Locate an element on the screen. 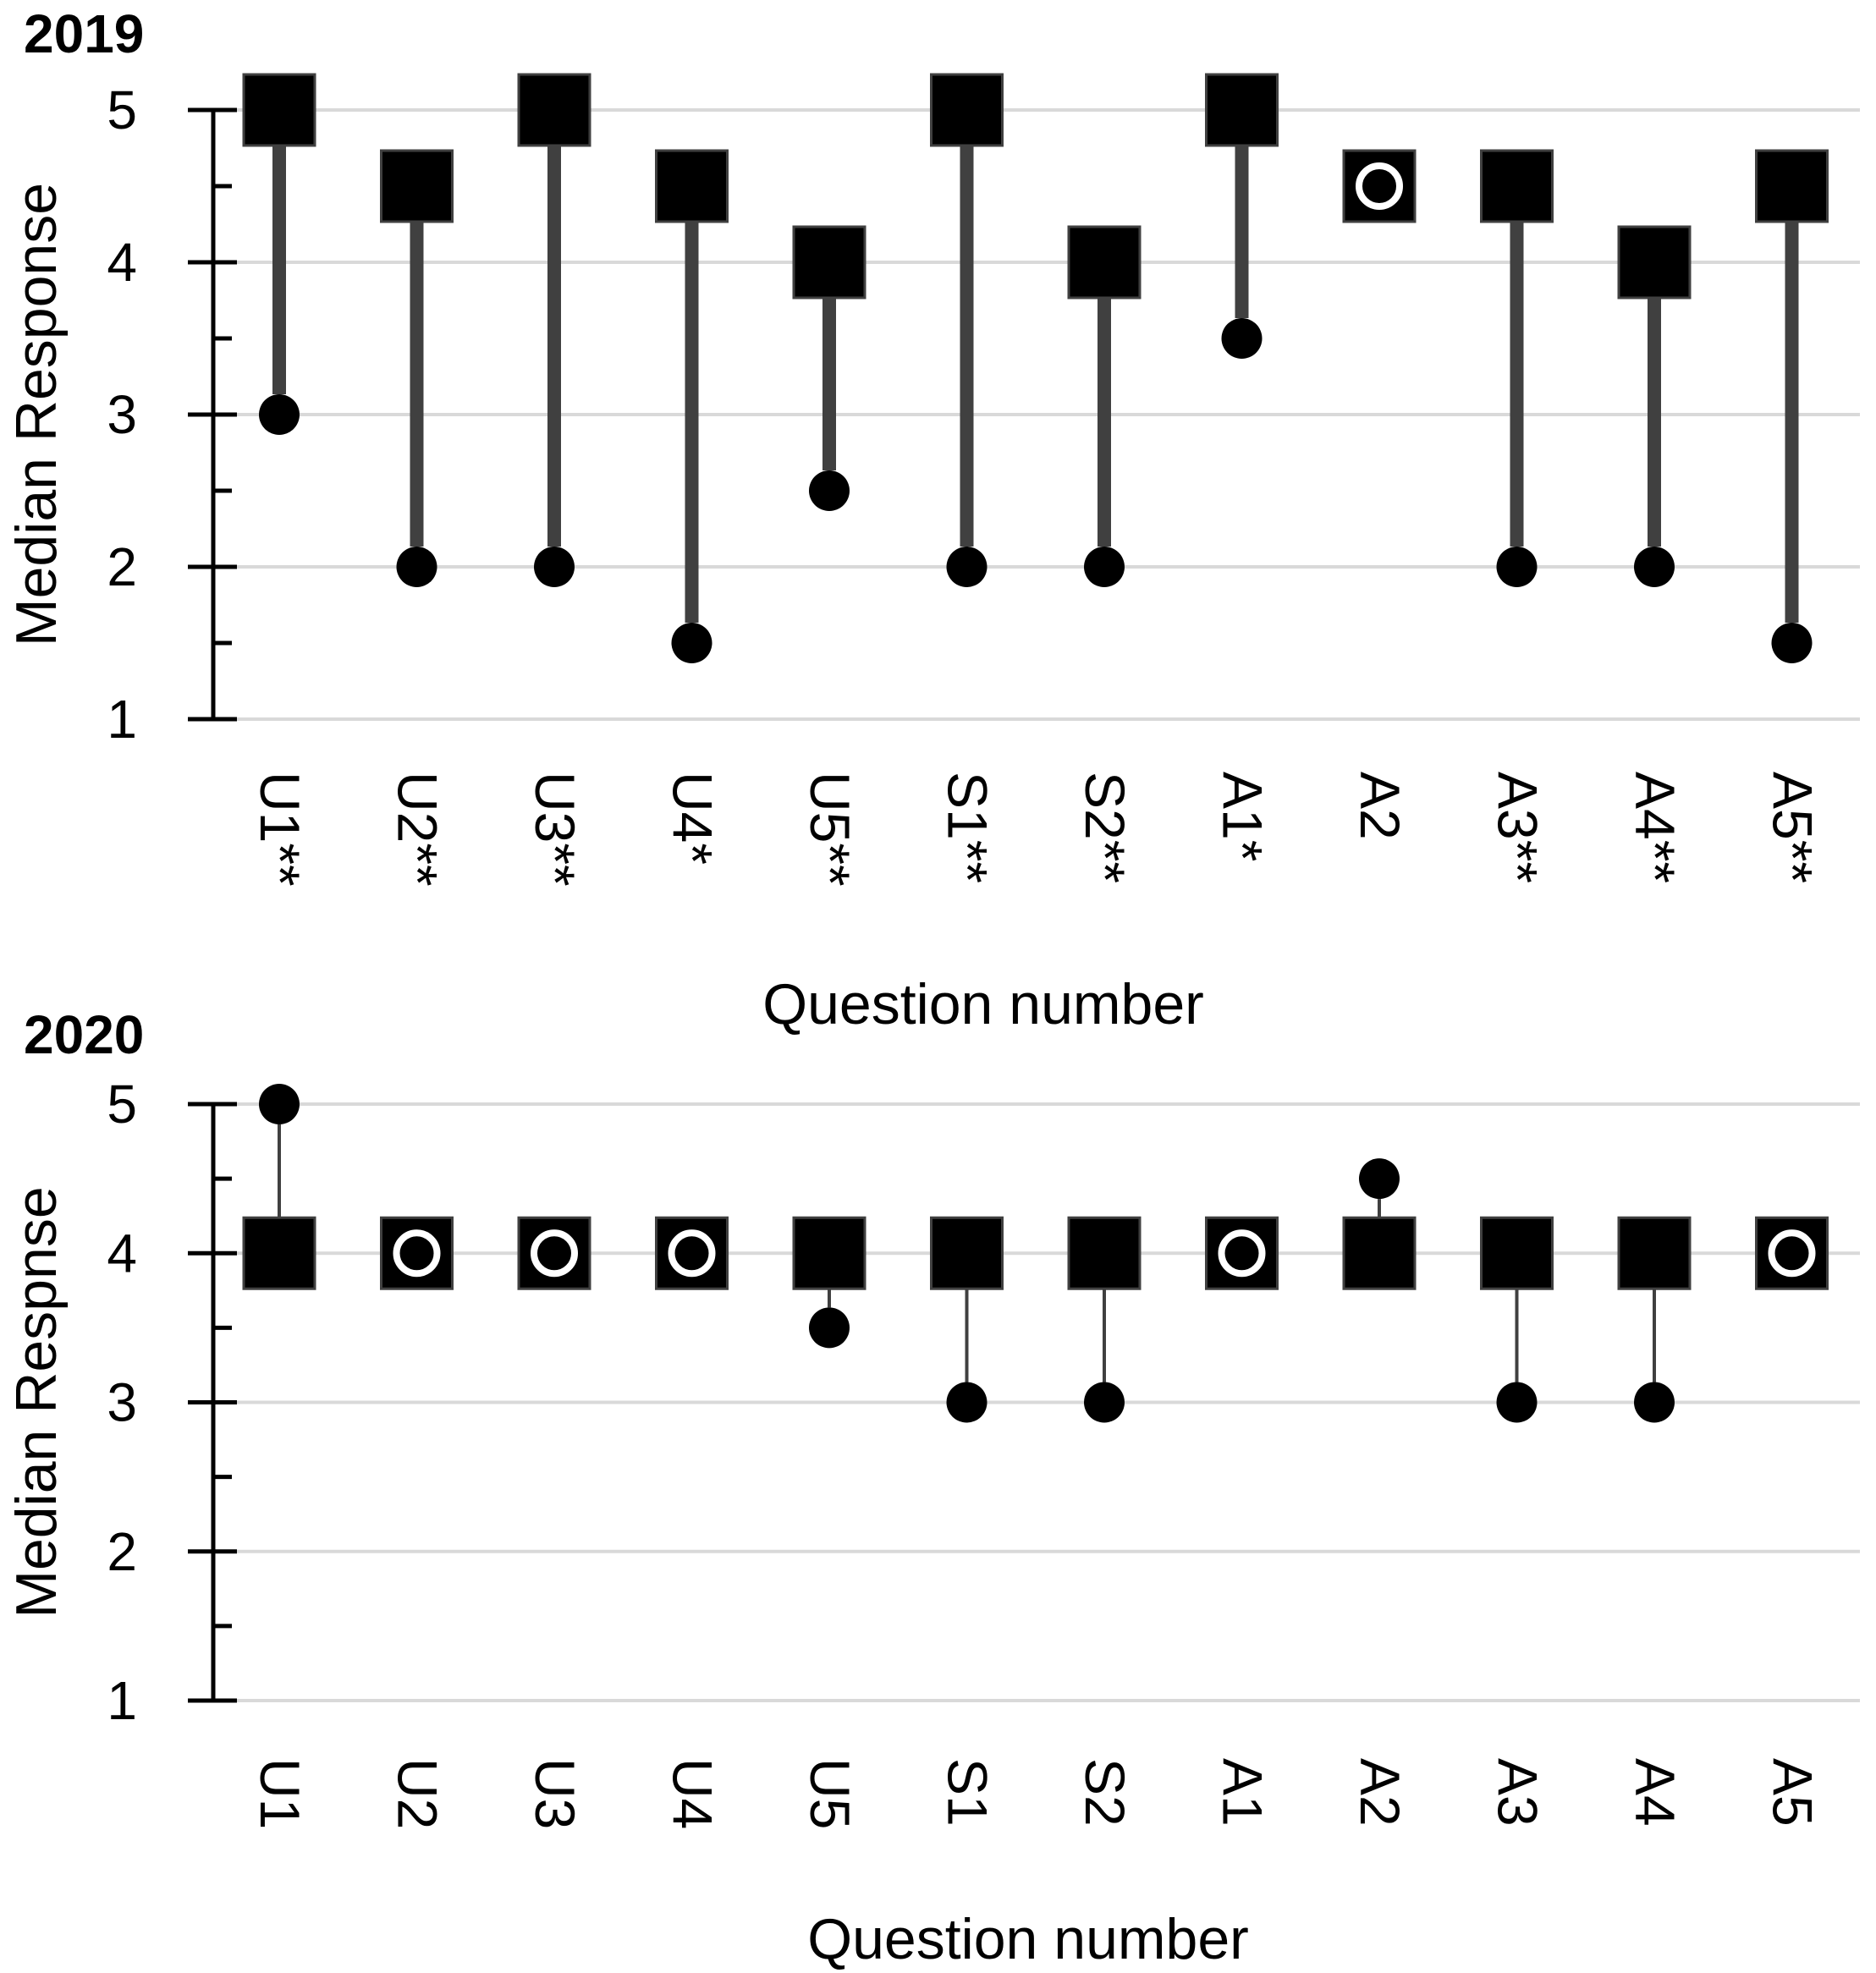  x-category-label: A5** is located at coordinates (1793, 828).